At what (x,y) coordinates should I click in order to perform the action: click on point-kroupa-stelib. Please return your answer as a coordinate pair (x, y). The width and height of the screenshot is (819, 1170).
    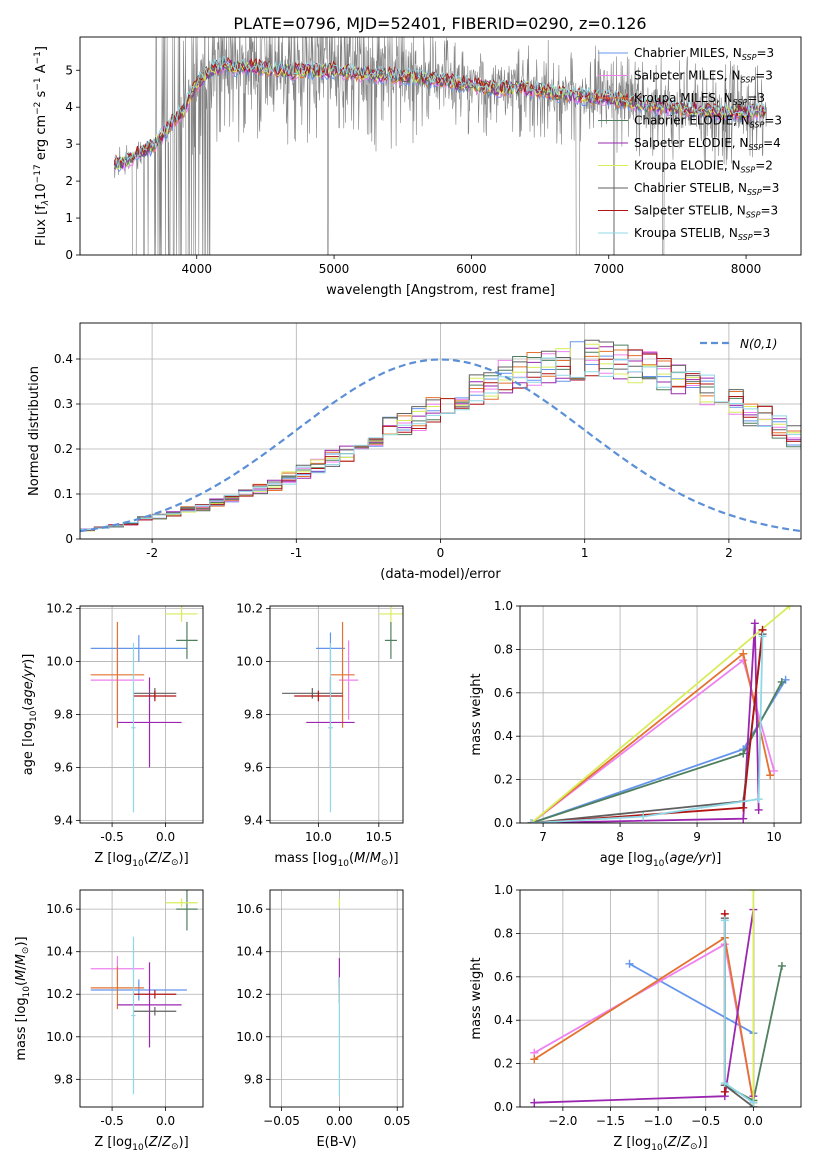
    Looking at the image, I should click on (133, 1015).